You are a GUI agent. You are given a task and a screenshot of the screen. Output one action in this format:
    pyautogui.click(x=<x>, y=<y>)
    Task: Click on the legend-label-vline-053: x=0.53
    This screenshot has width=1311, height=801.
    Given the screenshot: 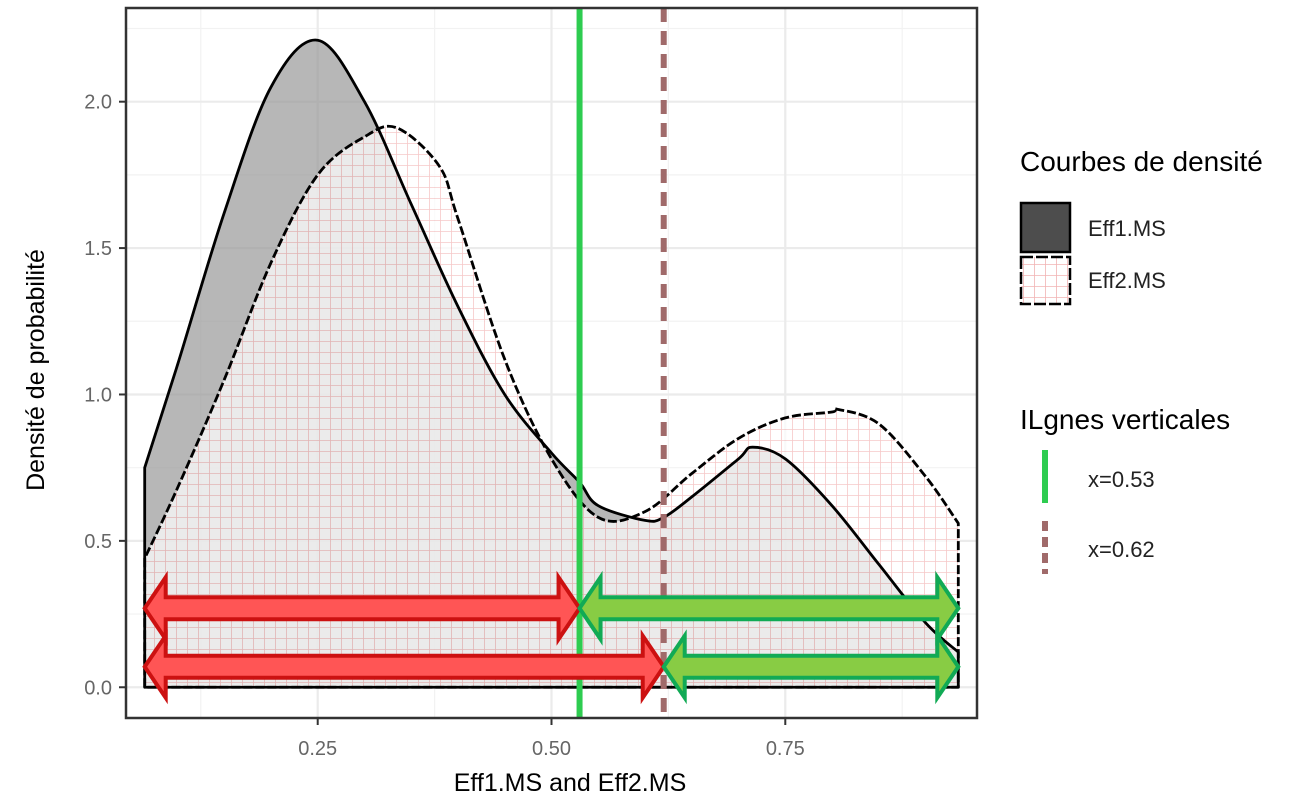 What is the action you would take?
    pyautogui.click(x=1121, y=479)
    